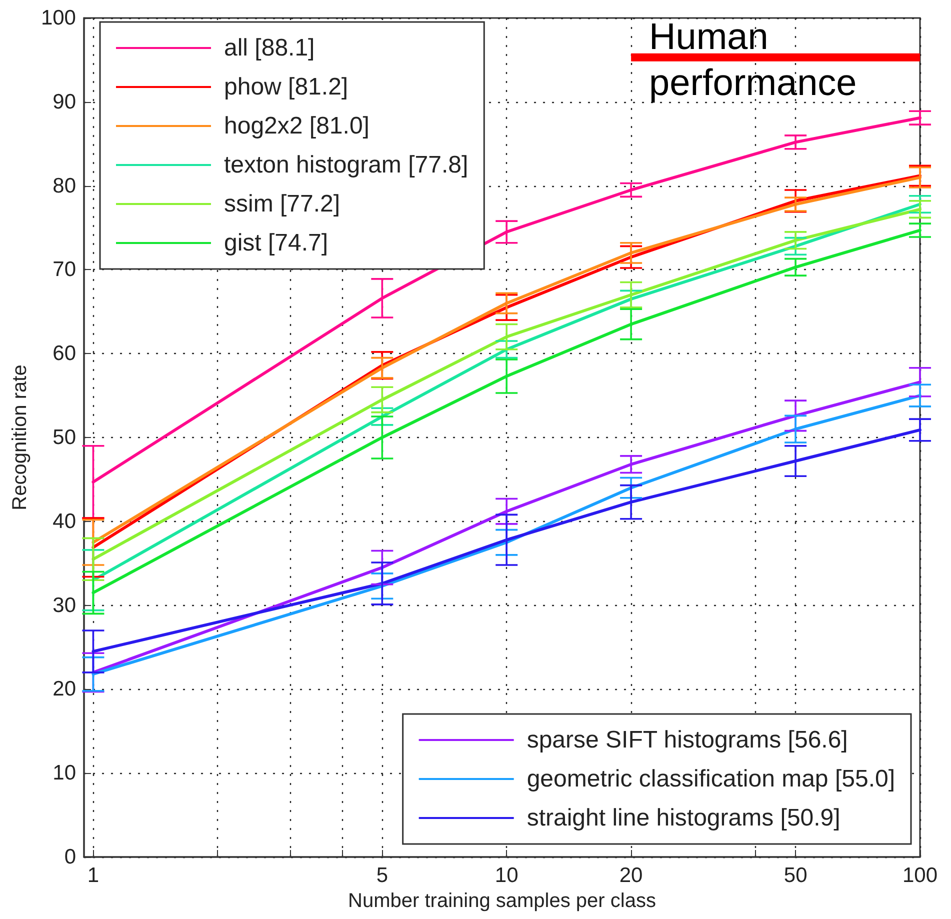 Image resolution: width=951 pixels, height=919 pixels. What do you see at coordinates (502, 901) in the screenshot?
I see `x-axis-title: Number training samples per class` at bounding box center [502, 901].